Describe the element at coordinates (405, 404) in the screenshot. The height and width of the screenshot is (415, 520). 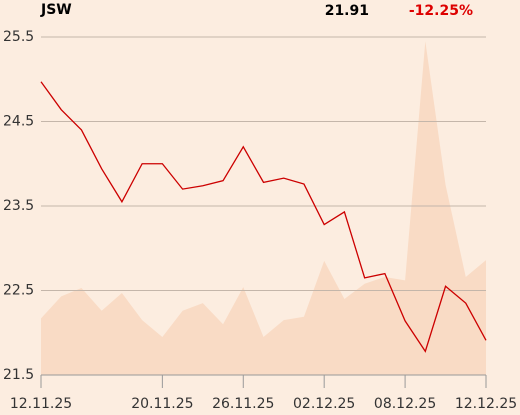
I see `x-tick-label: 08.12.25` at that location.